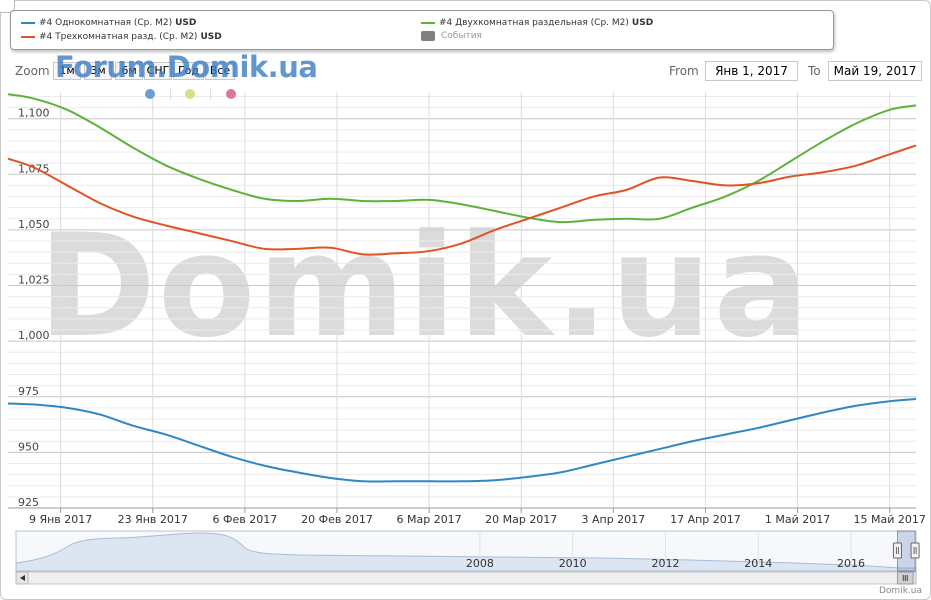 The height and width of the screenshot is (600, 931). What do you see at coordinates (900, 591) in the screenshot?
I see `credit-link: Domik.ua` at bounding box center [900, 591].